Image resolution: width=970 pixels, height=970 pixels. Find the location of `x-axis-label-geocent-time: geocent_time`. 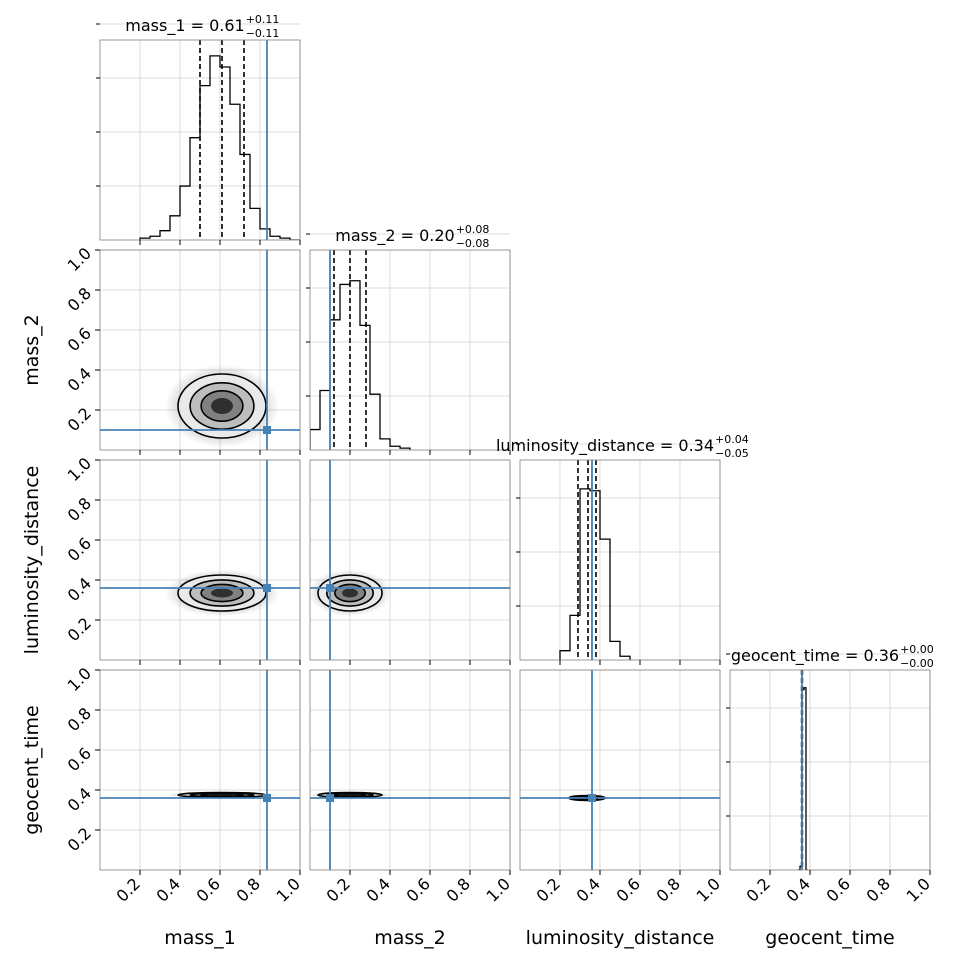

x-axis-label-geocent-time: geocent_time is located at coordinates (829, 938).